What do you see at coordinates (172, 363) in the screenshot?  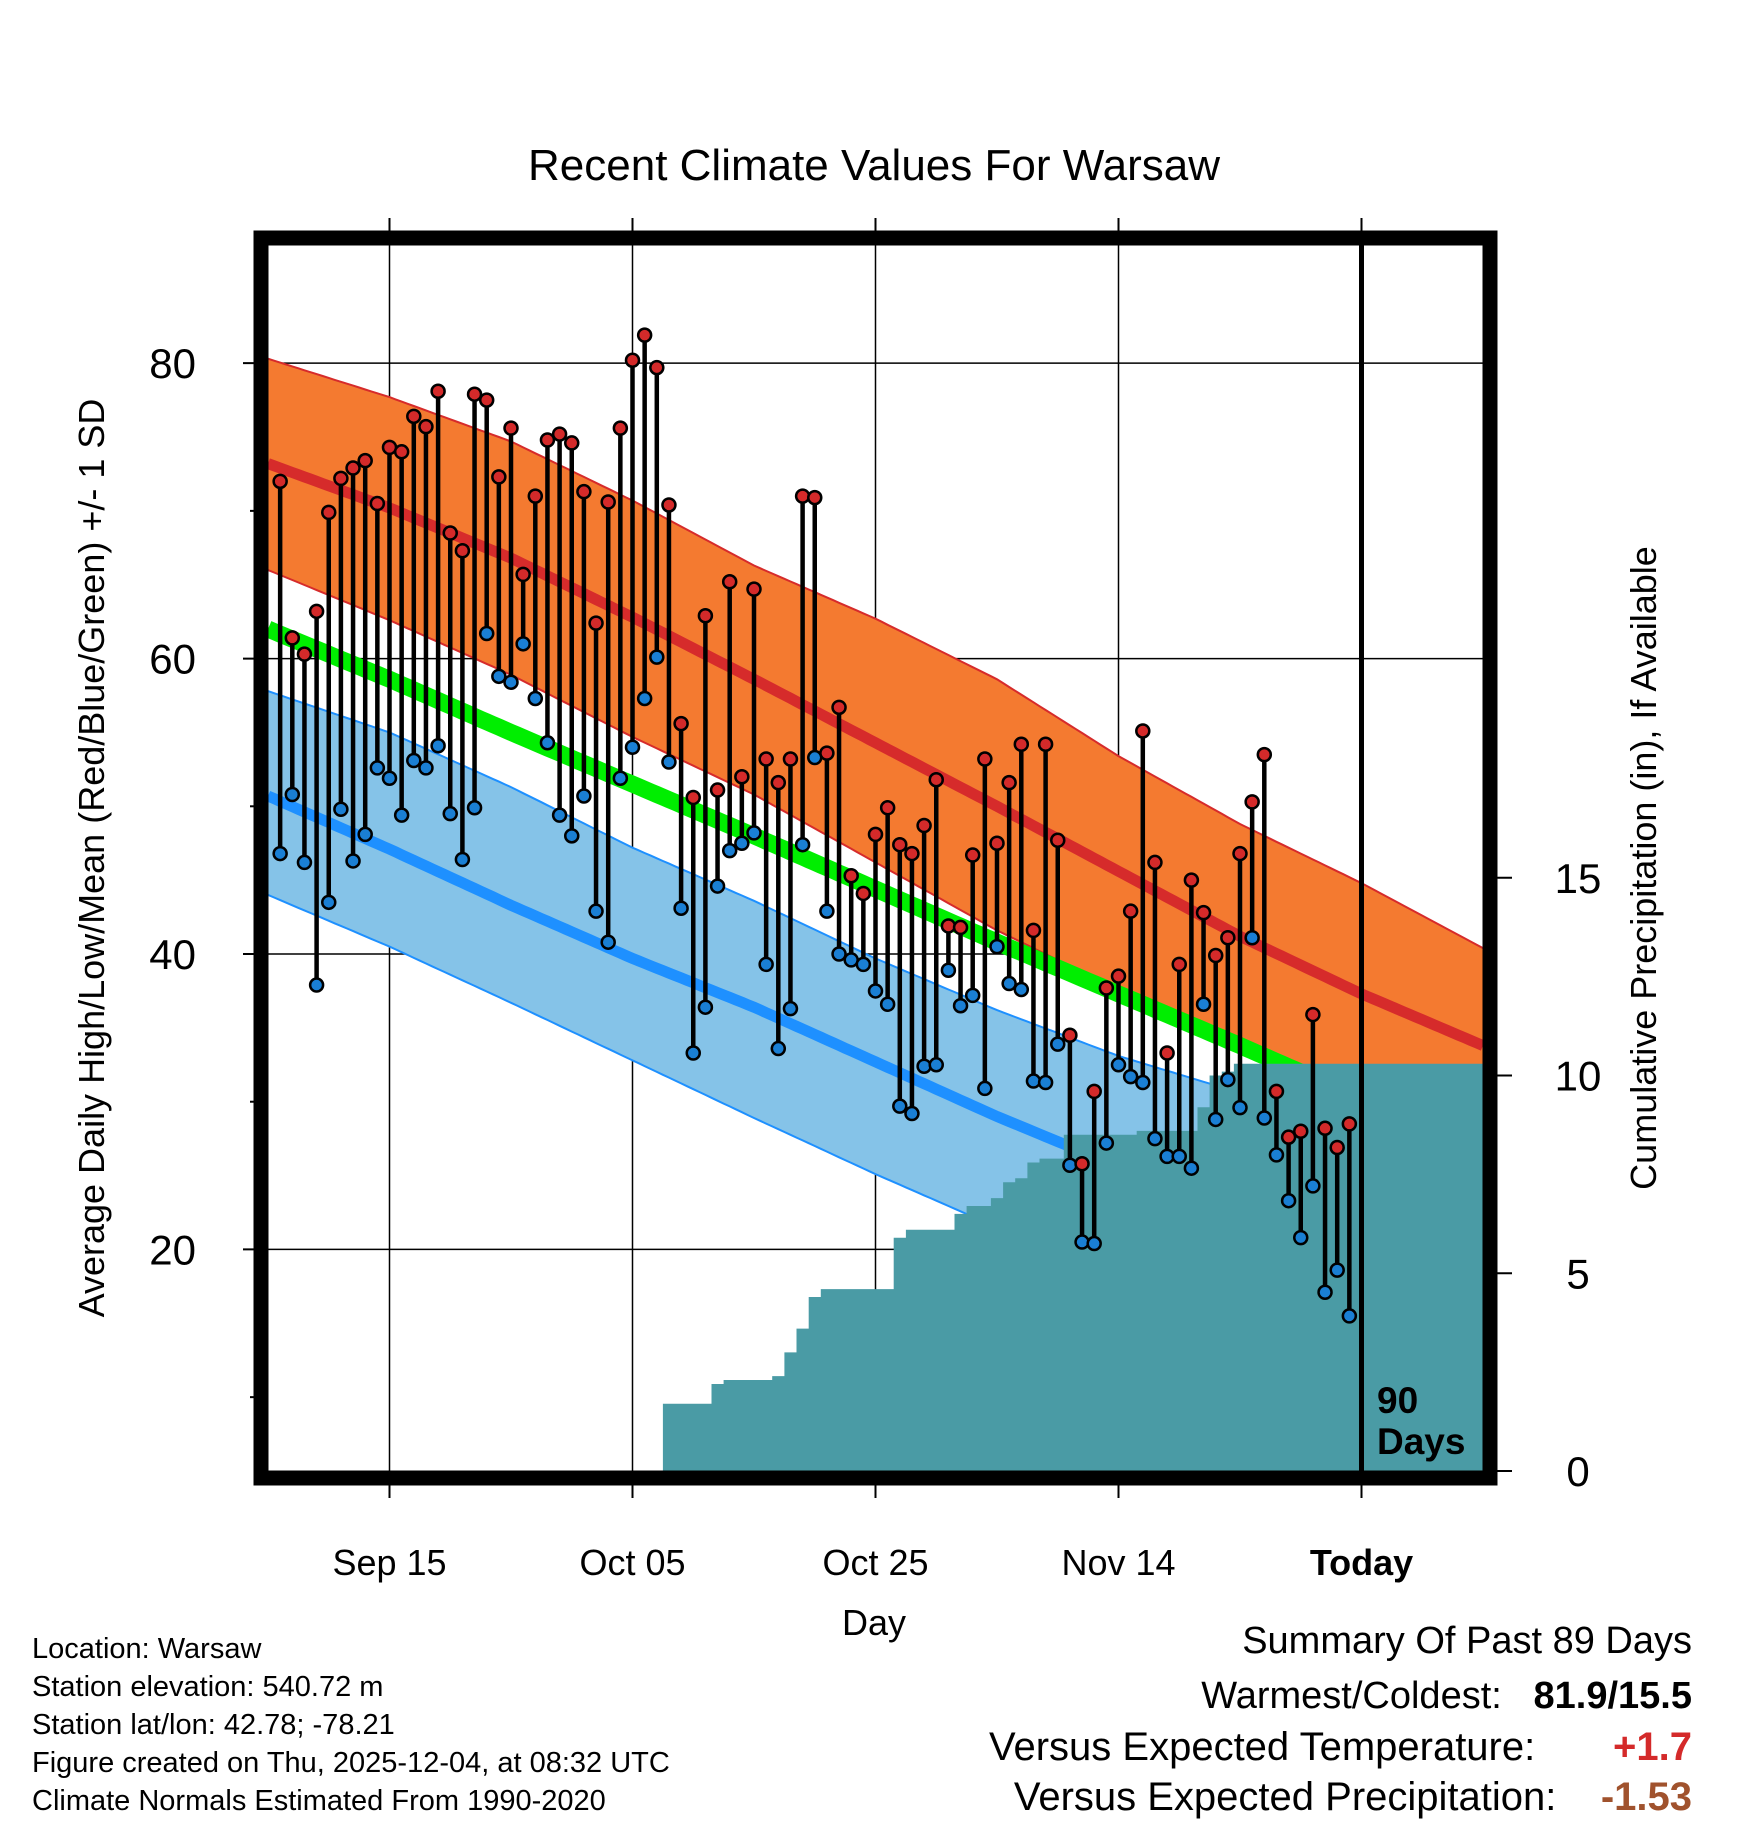 I see `y-tick-label: 80` at bounding box center [172, 363].